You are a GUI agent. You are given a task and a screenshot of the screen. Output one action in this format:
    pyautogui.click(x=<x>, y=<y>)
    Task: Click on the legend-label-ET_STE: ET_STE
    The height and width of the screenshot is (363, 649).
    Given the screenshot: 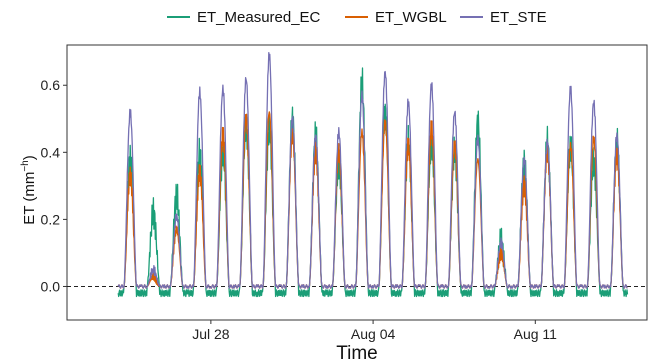 What is the action you would take?
    pyautogui.click(x=518, y=17)
    